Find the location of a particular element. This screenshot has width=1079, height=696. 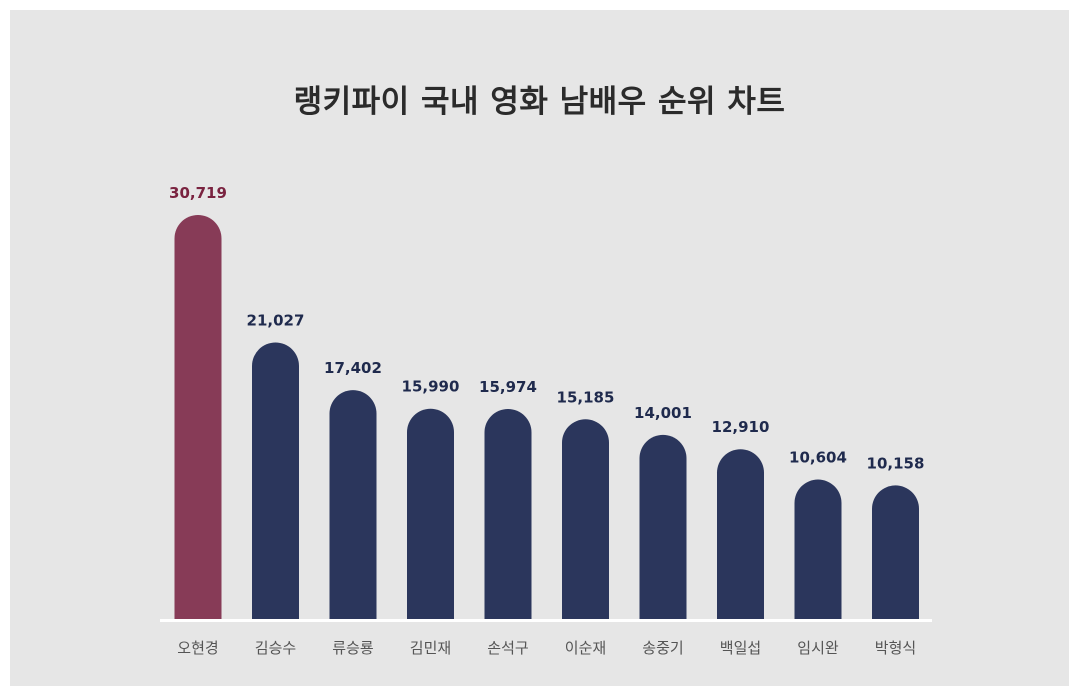

category-label: 이순재 is located at coordinates (585, 648).